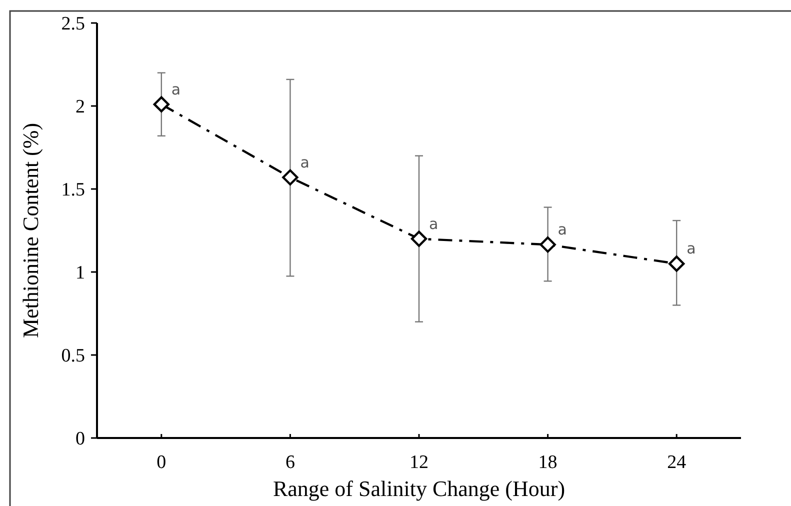 Image resolution: width=791 pixels, height=506 pixels. Describe the element at coordinates (419, 488) in the screenshot. I see `x-axis-title: Range of Salinity Change (Hour)` at that location.